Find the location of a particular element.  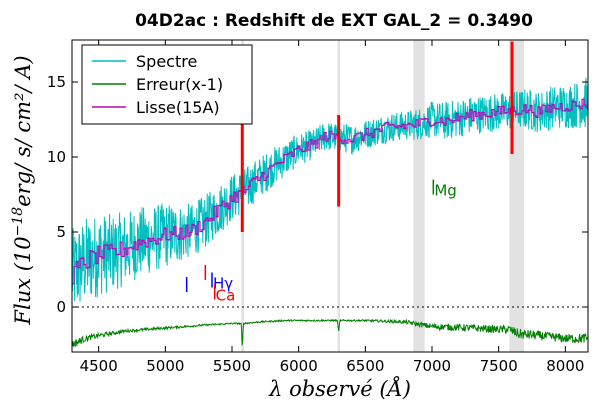

line-marker-label-3: Ca is located at coordinates (226, 296).